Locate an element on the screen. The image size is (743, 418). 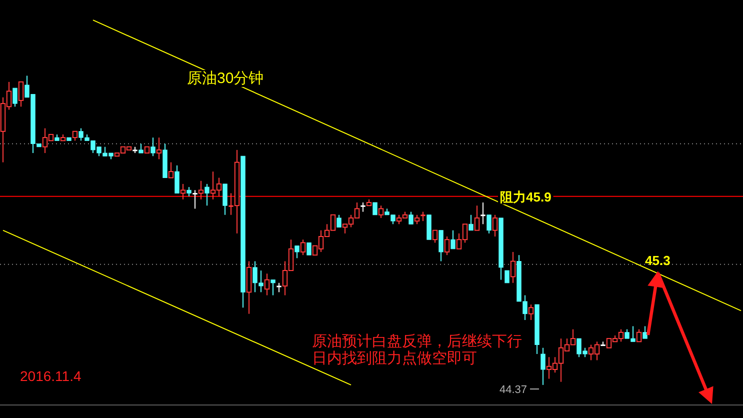
annotation: 44.37 is located at coordinates (513, 390).